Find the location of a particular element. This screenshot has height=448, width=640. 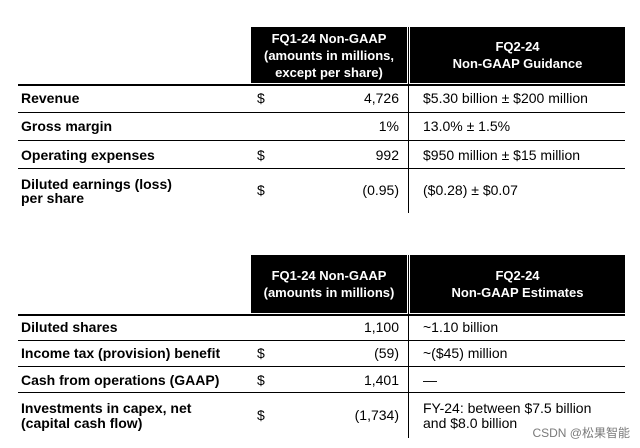

t1-row3-value: 992 is located at coordinates (387, 155).